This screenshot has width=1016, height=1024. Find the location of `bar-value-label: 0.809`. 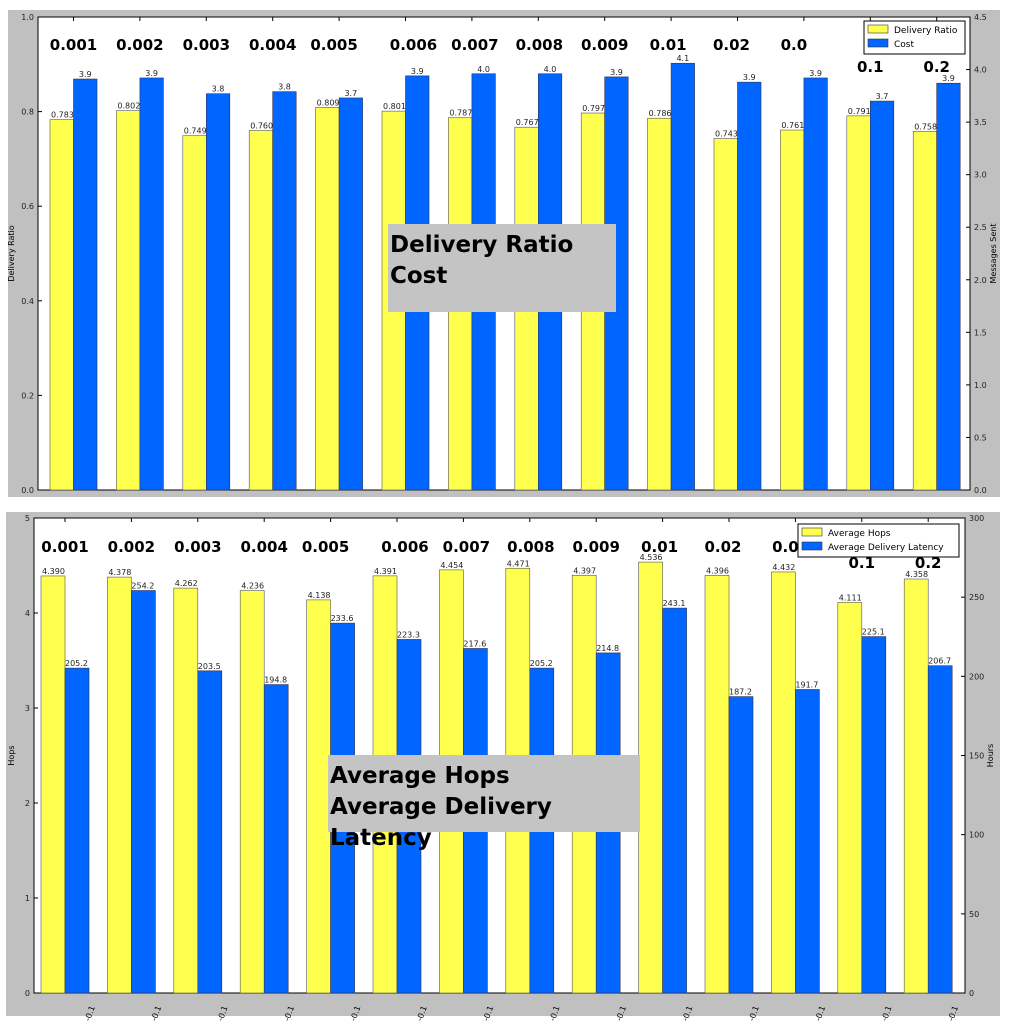

bar-value-label: 0.809 is located at coordinates (328, 102).